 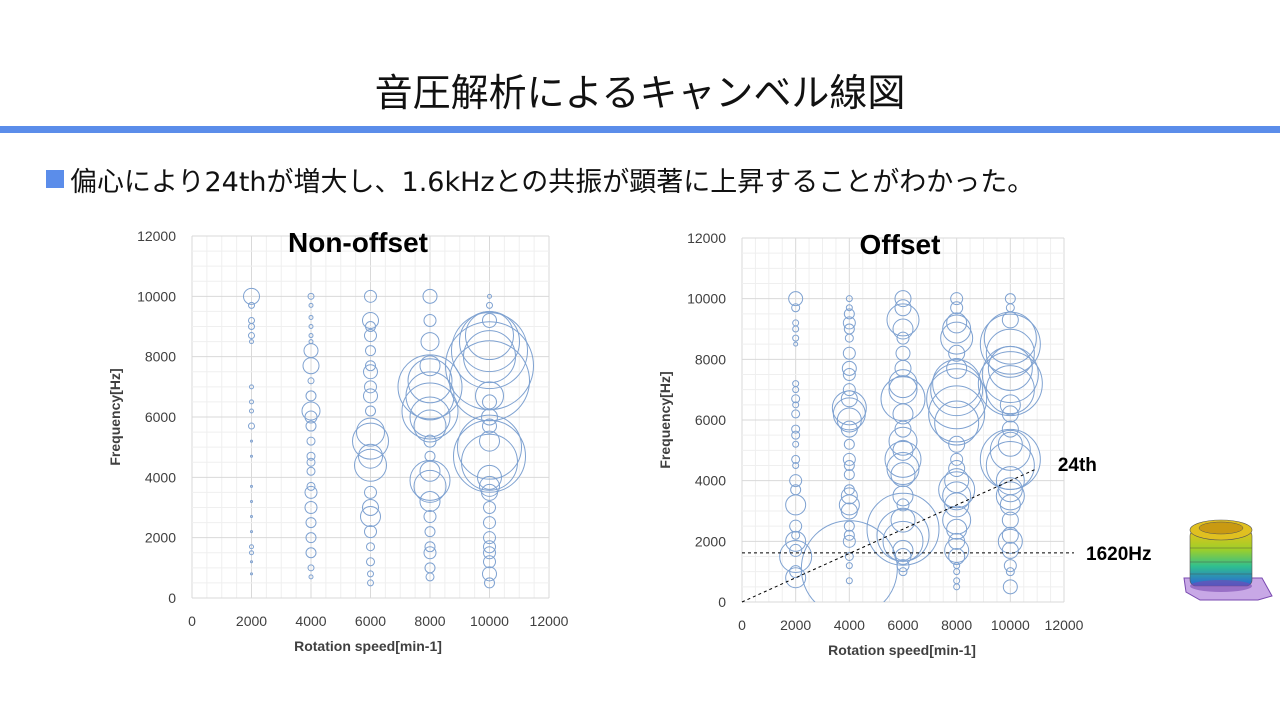 What do you see at coordinates (388, 438) in the screenshot?
I see `bubble-group` at bounding box center [388, 438].